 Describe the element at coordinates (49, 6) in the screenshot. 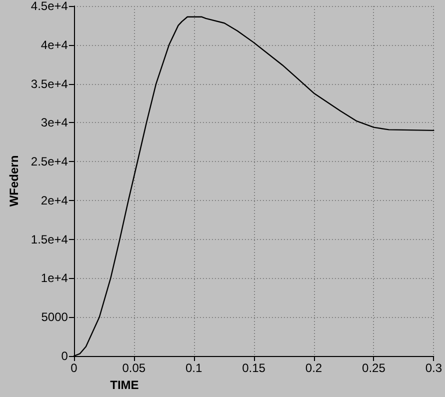

I see `y-tick-label: 4.5e+4` at that location.